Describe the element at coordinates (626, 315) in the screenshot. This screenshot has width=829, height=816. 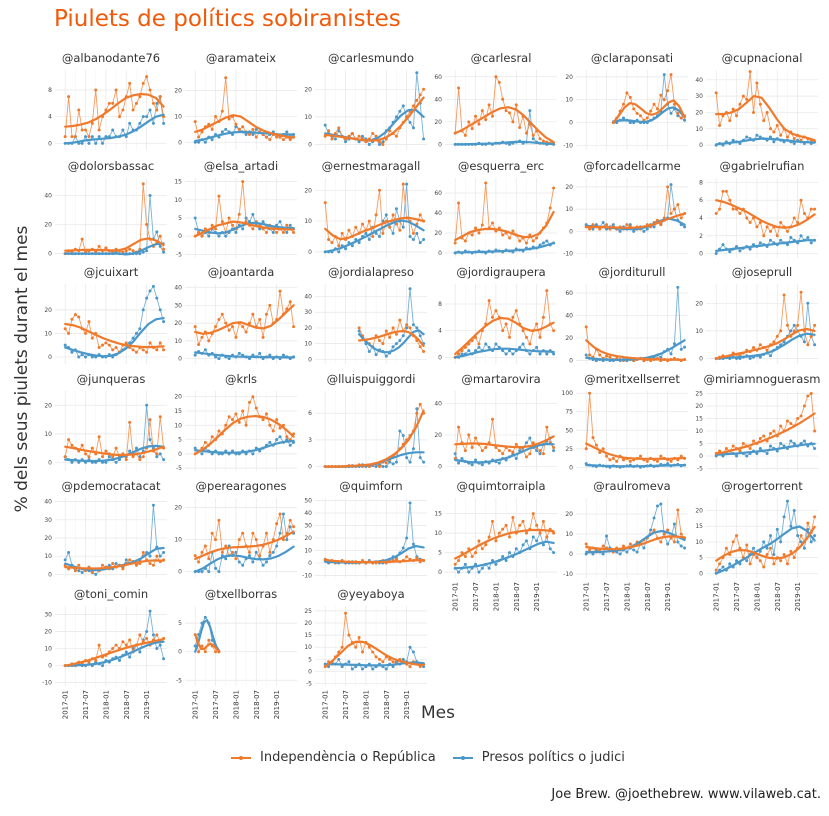
I see `facet-jorditurull: @jorditurull 0 20 40 60` at that location.